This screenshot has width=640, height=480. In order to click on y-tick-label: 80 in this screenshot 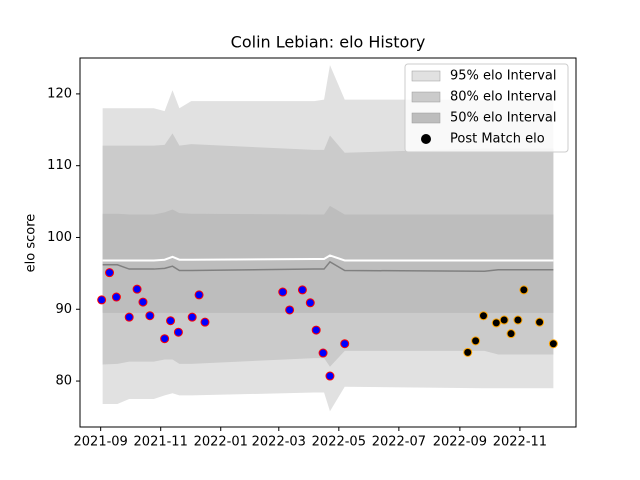, I will do `click(63, 381)`.